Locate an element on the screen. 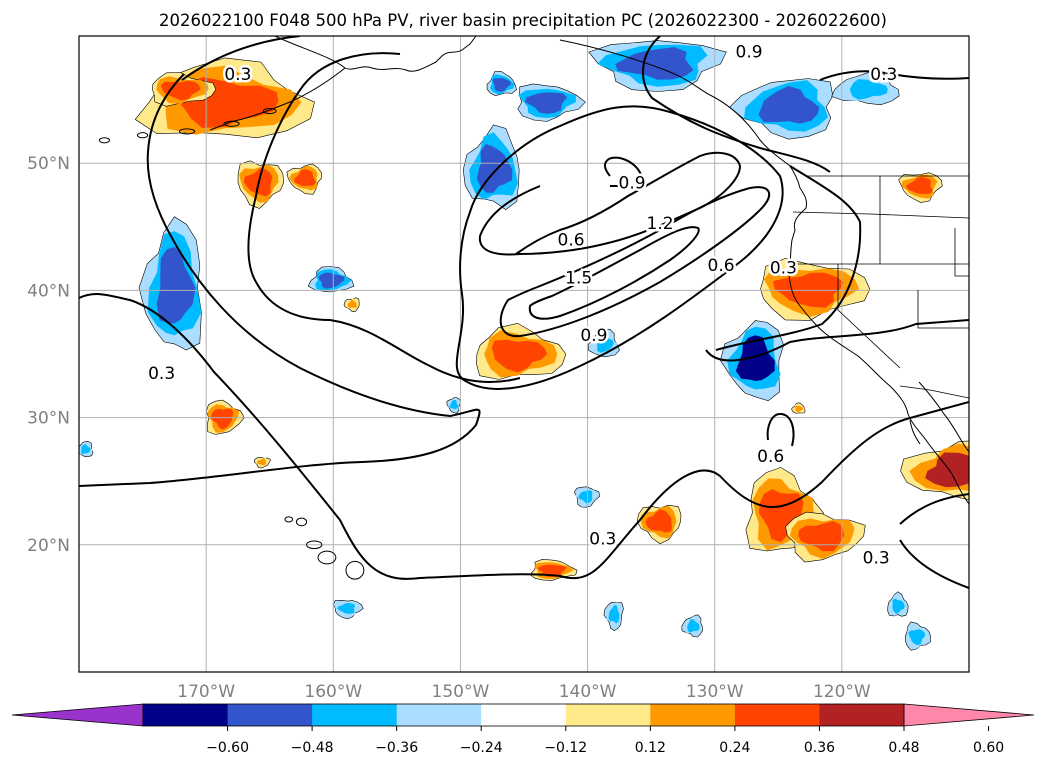  colorbar-extend-min is located at coordinates (77, 715).